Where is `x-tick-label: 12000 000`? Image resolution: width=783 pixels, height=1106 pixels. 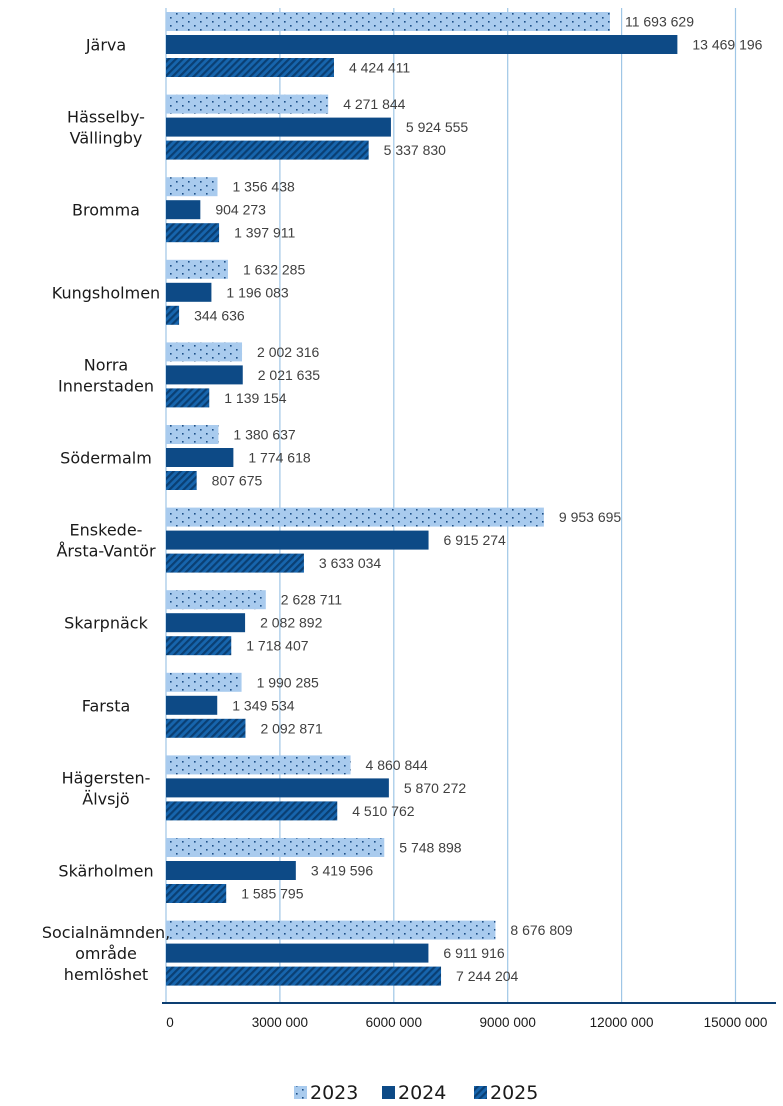 x-tick-label: 12000 000 is located at coordinates (622, 1022).